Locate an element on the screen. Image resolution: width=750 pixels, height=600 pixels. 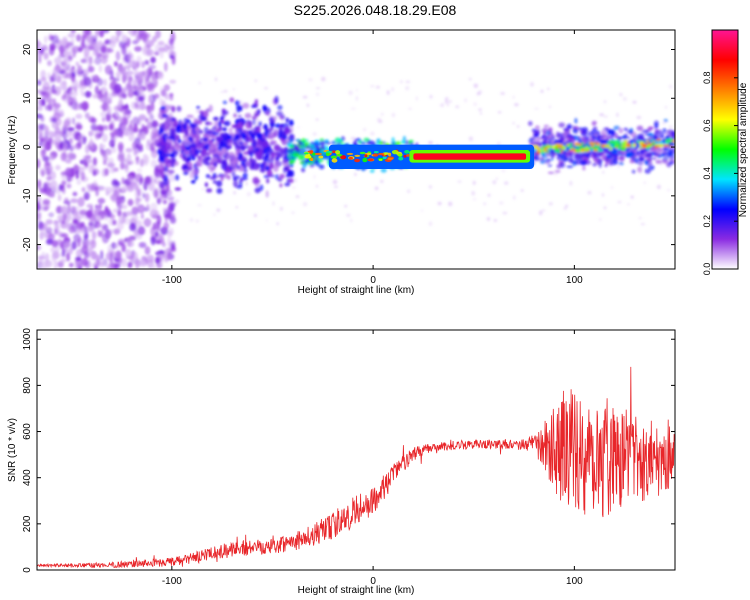
bottom-x-tick-label: 0 is located at coordinates (373, 581).